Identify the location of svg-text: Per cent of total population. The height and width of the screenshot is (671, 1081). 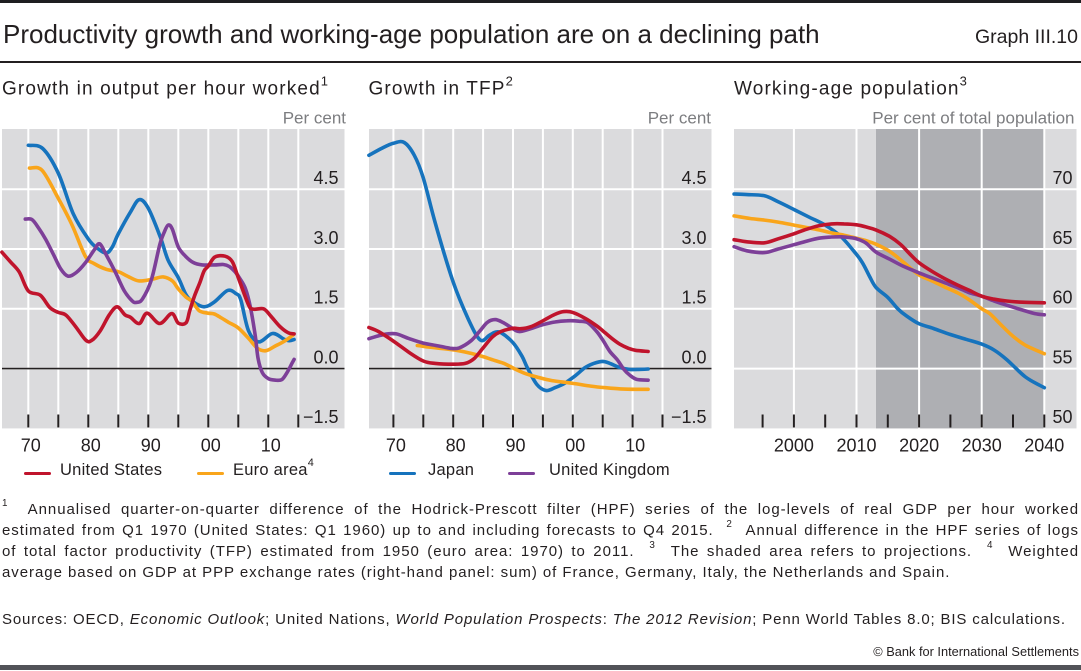
(973, 118).